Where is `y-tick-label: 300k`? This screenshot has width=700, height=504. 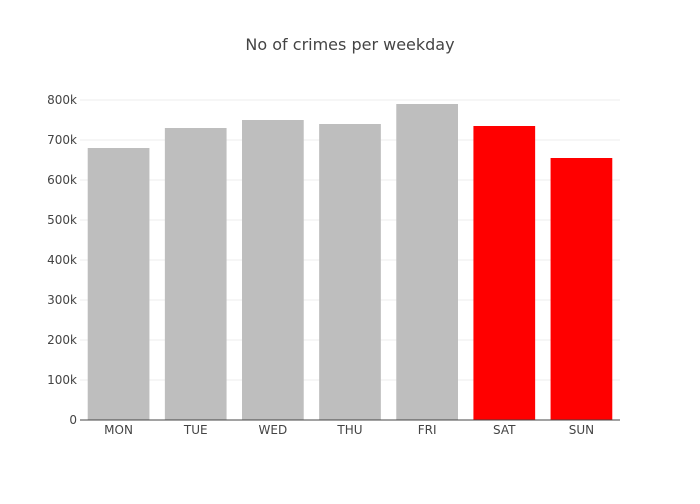 y-tick-label: 300k is located at coordinates (62, 300).